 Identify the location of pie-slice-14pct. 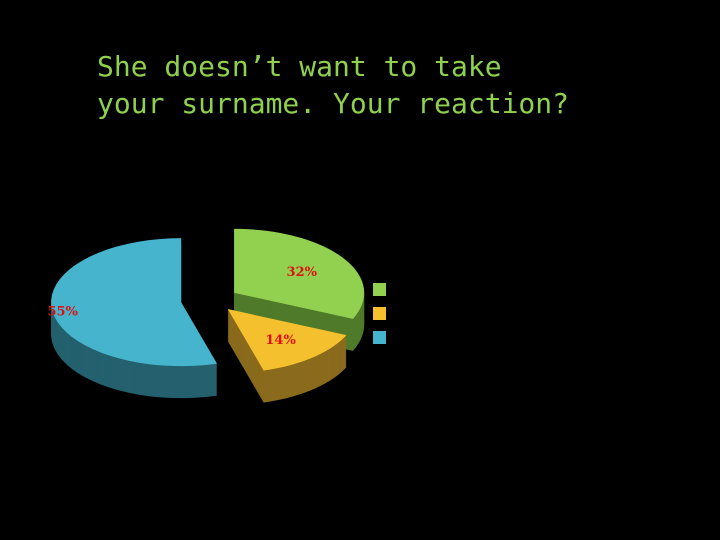
(287, 356).